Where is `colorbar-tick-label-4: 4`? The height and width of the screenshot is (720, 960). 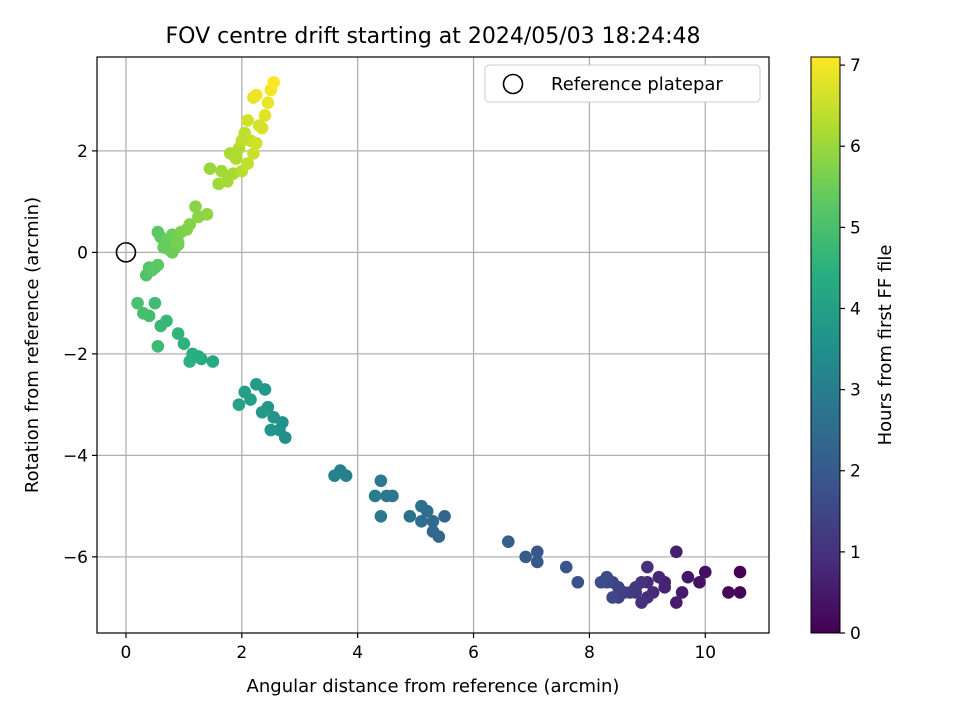 colorbar-tick-label-4: 4 is located at coordinates (855, 309).